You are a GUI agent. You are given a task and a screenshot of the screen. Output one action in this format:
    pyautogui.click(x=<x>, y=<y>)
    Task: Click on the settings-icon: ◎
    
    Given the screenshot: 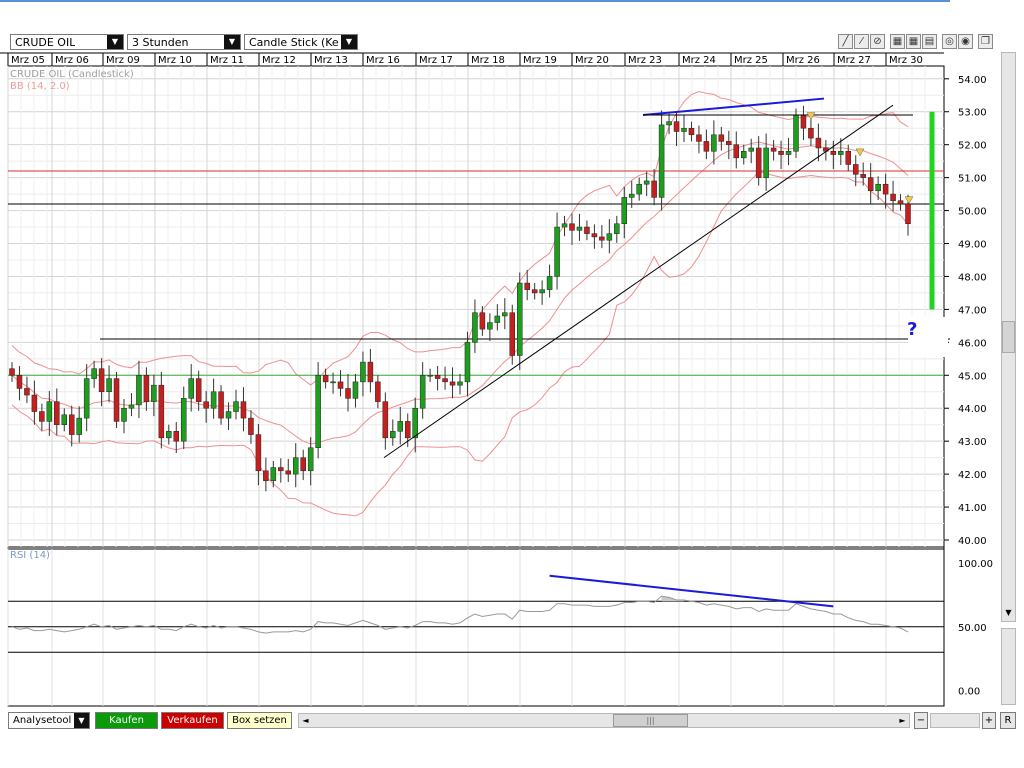 What is the action you would take?
    pyautogui.click(x=949, y=41)
    